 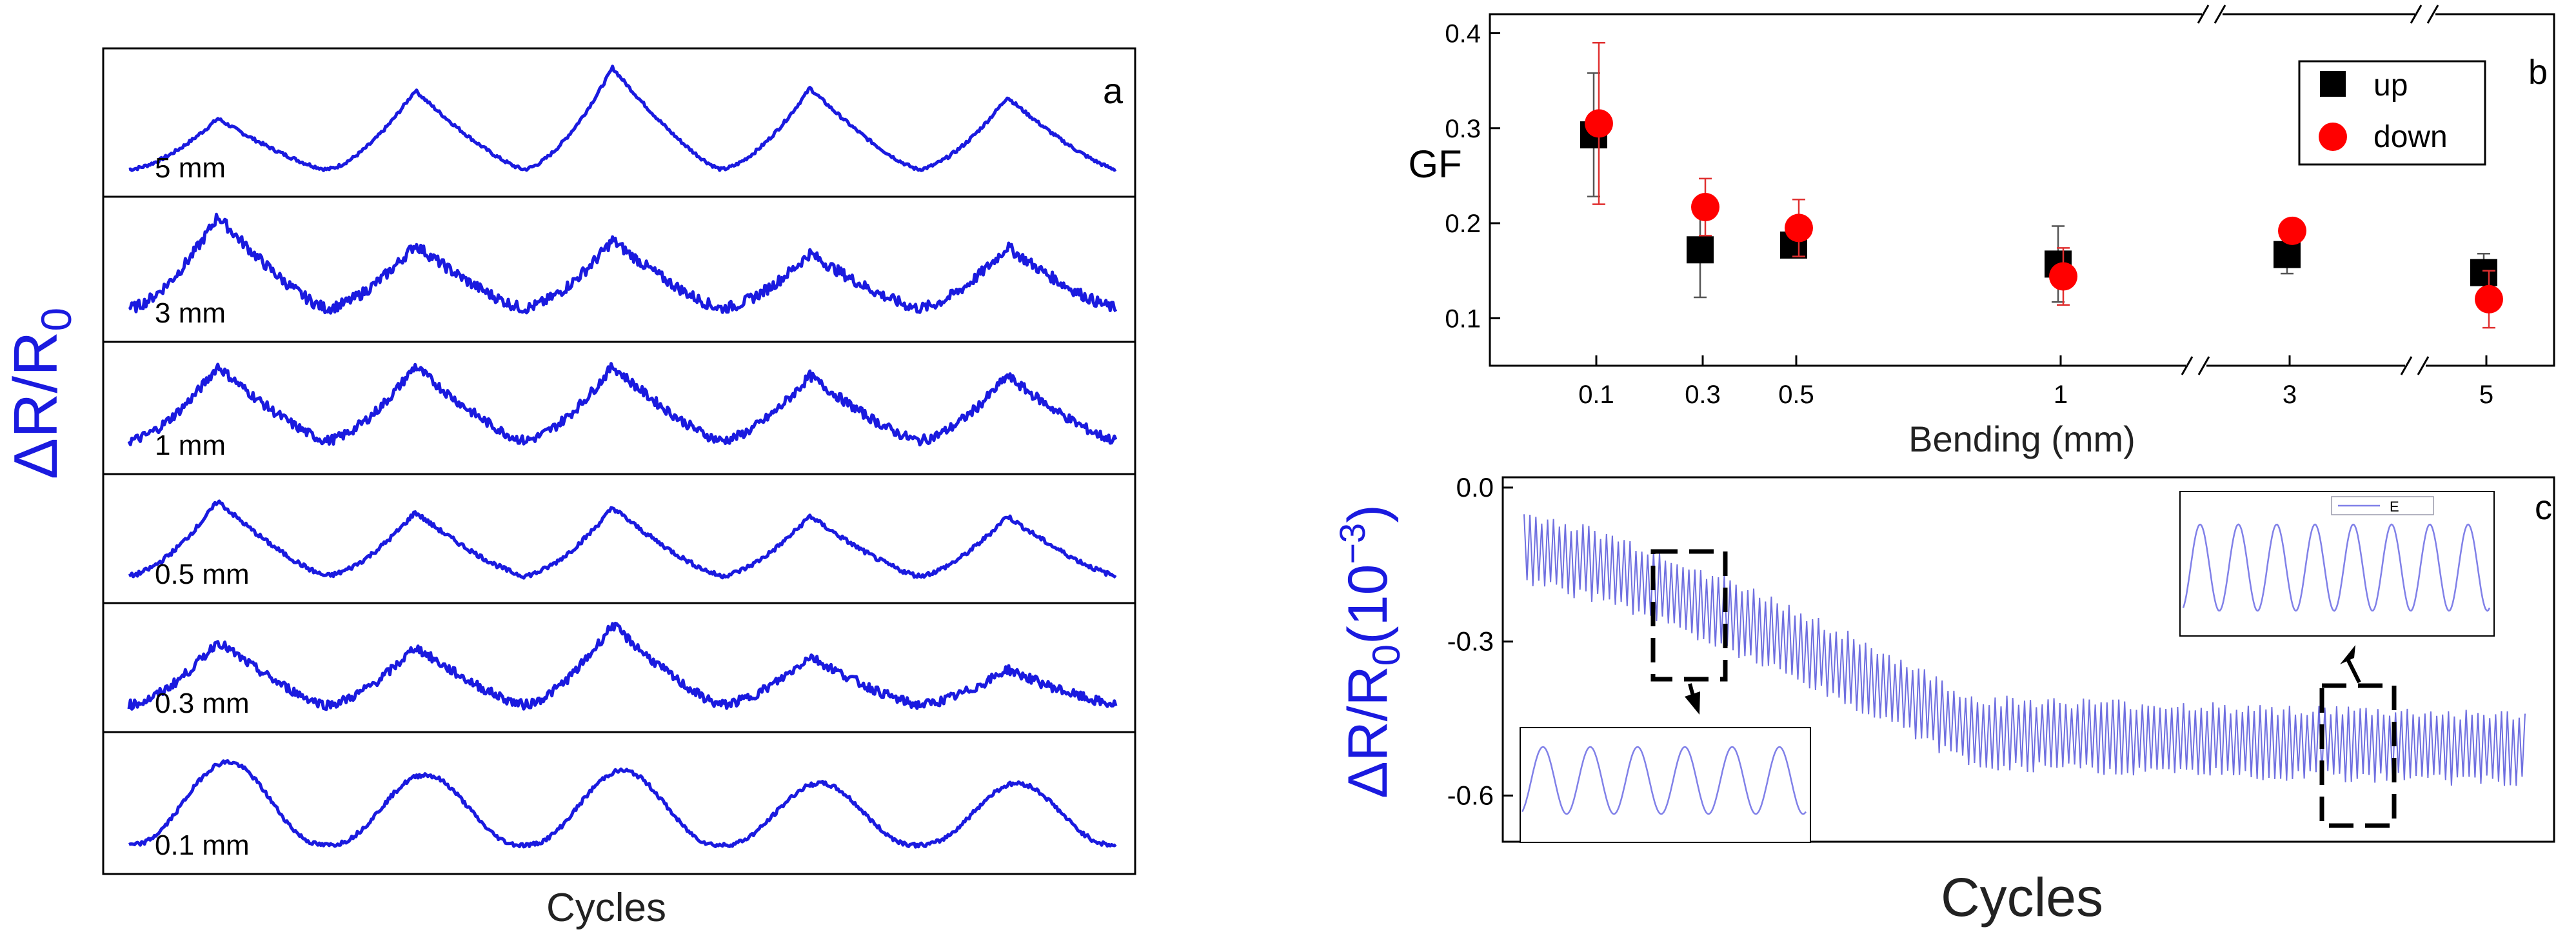 What do you see at coordinates (2486, 395) in the screenshot?
I see `x-tick-label: 5` at bounding box center [2486, 395].